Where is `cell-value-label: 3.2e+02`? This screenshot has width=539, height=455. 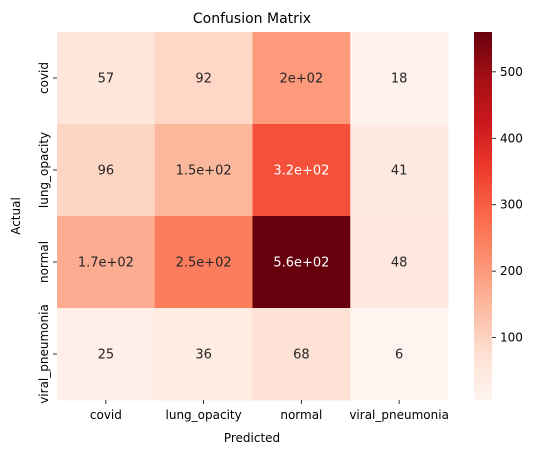
cell-value-label: 3.2e+02 is located at coordinates (301, 171).